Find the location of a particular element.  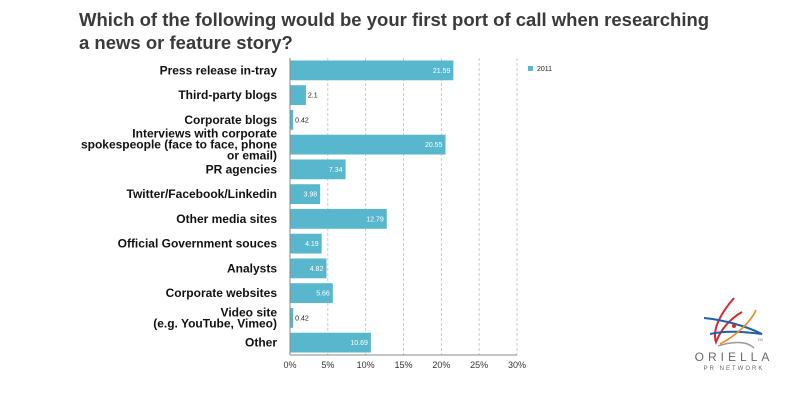

category-label: Analysts is located at coordinates (252, 268).